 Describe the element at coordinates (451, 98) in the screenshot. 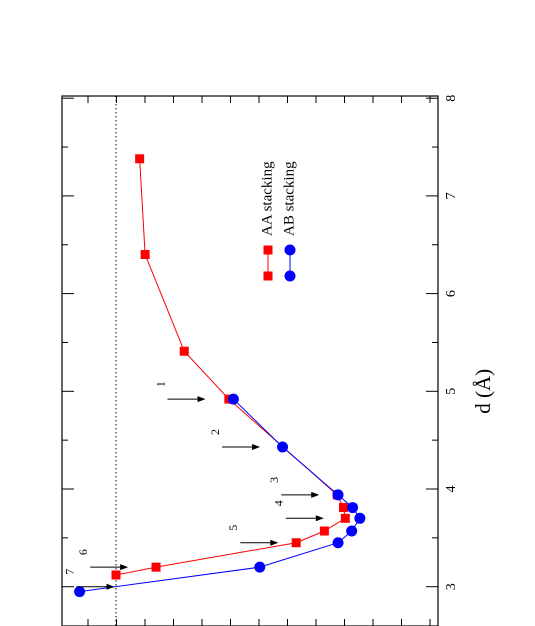

I see `x-tick-label: 8` at that location.